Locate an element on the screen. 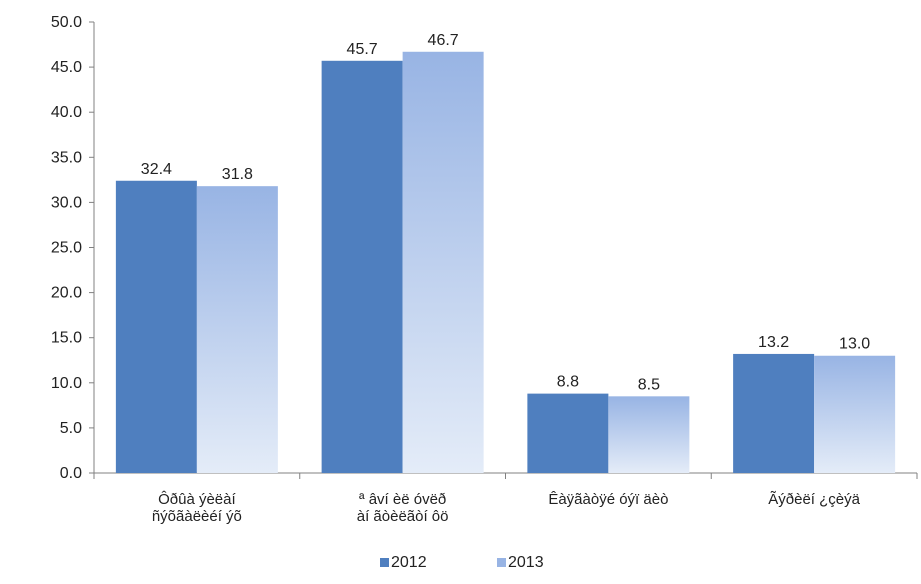 This screenshot has width=921, height=584. y-tick-label: 25.0 is located at coordinates (66, 248).